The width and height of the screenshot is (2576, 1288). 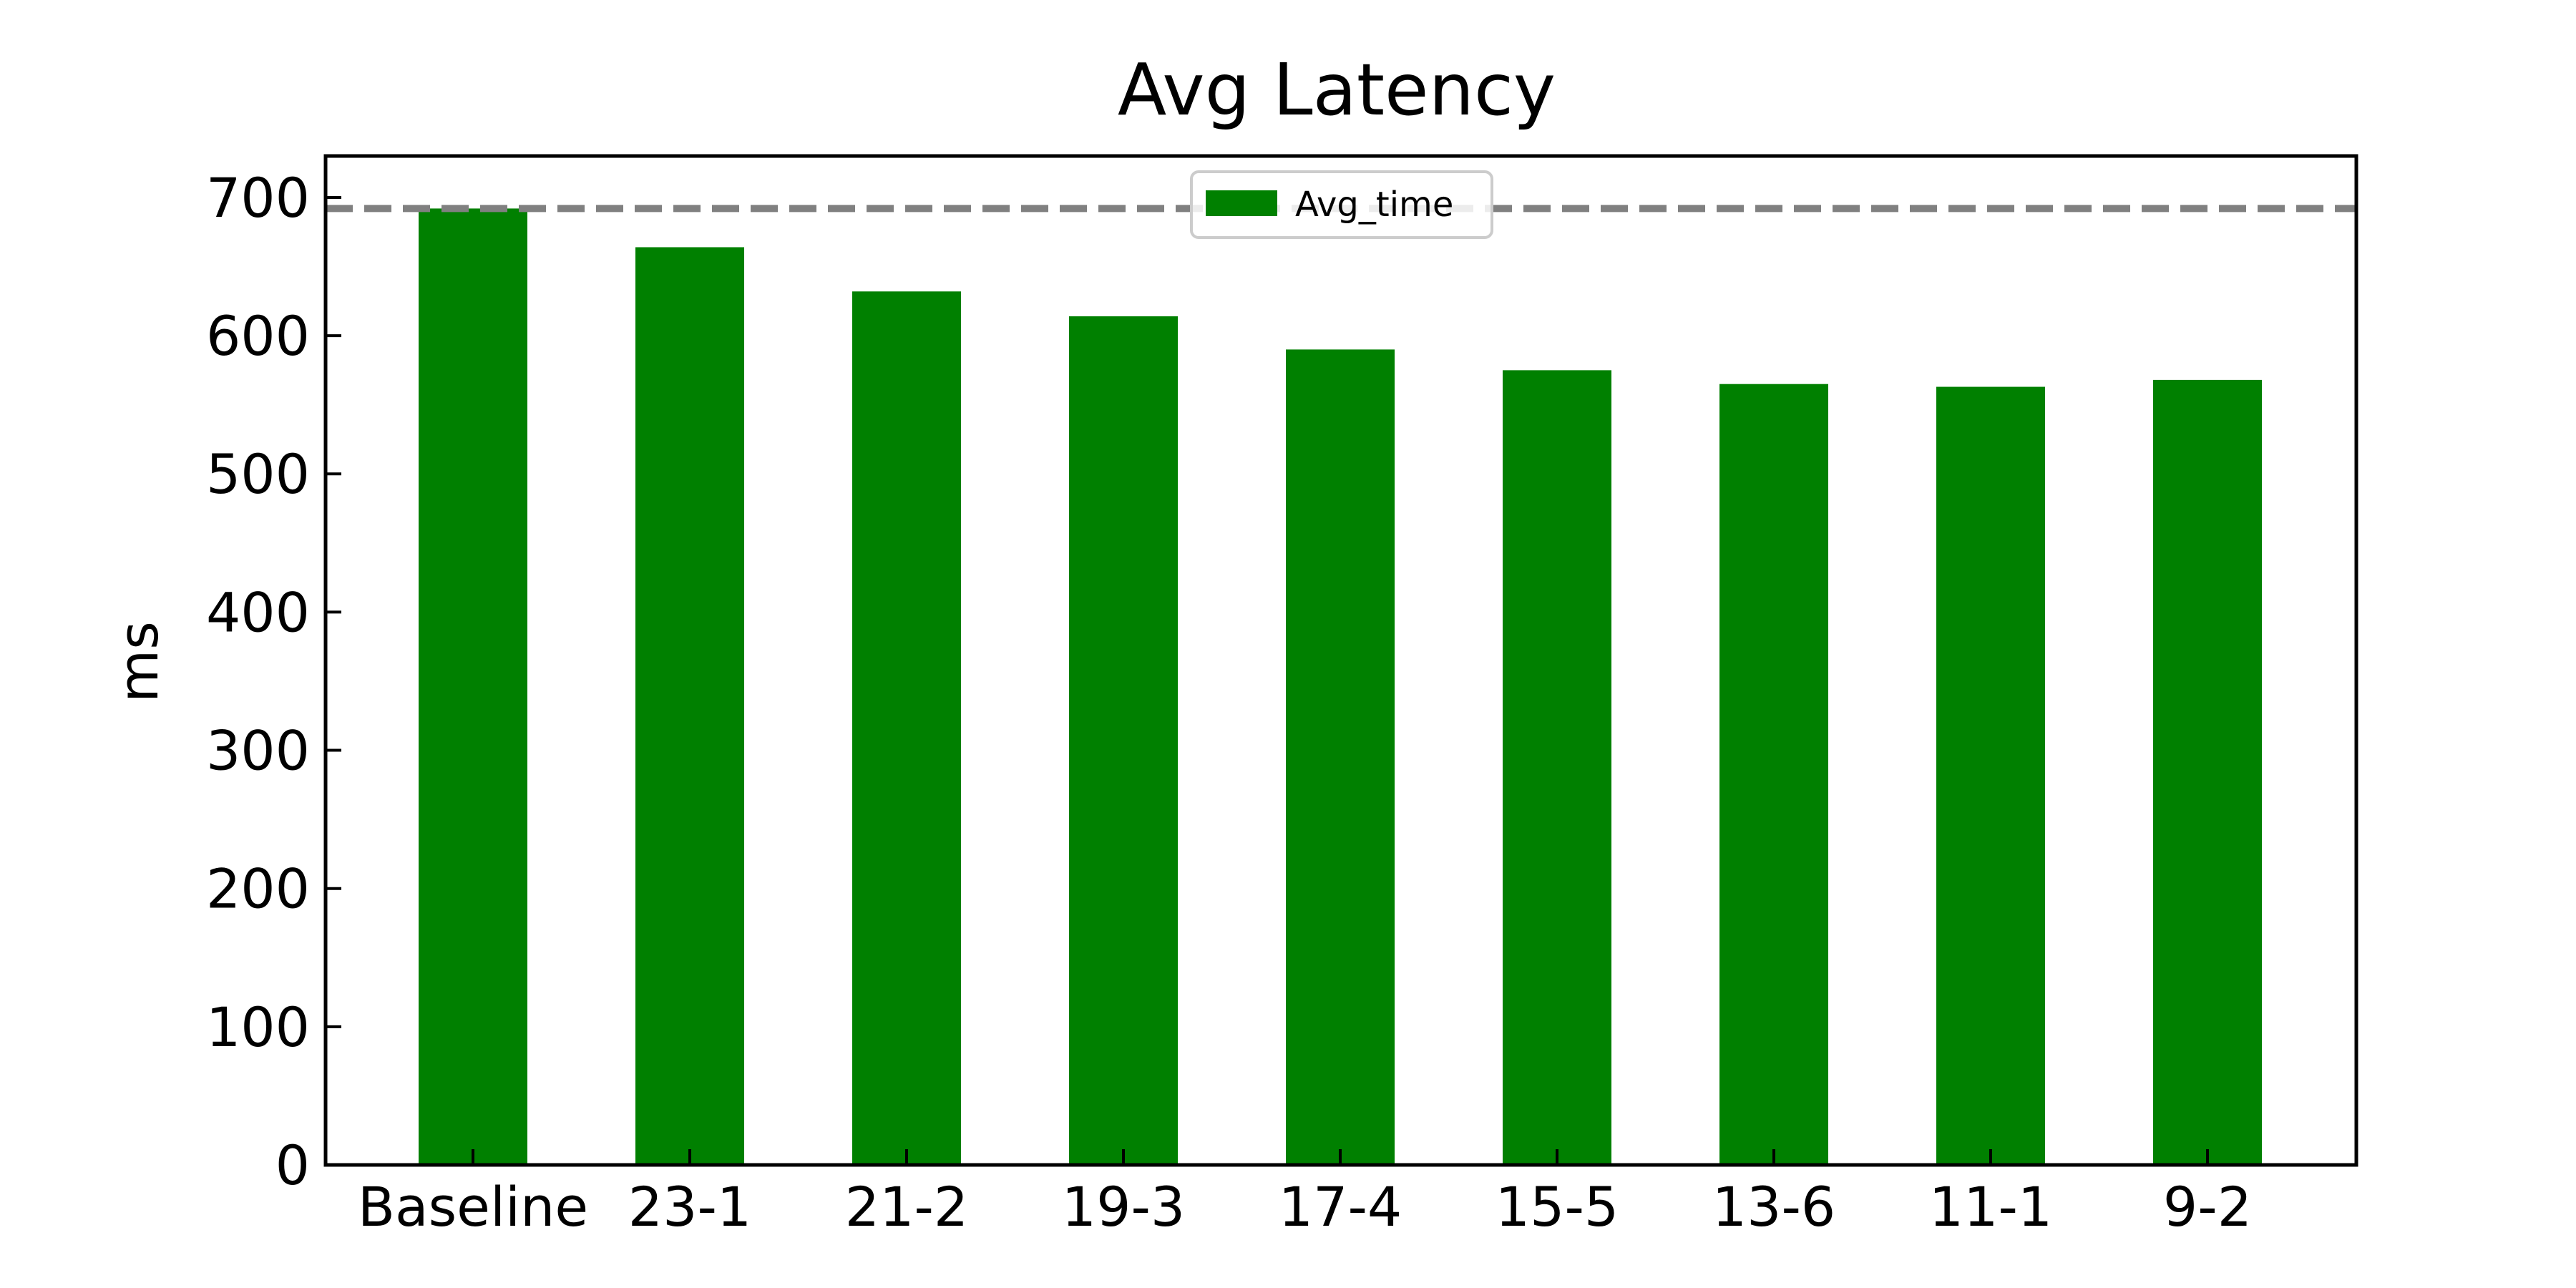 What do you see at coordinates (258, 612) in the screenshot?
I see `y-tick-label: 400` at bounding box center [258, 612].